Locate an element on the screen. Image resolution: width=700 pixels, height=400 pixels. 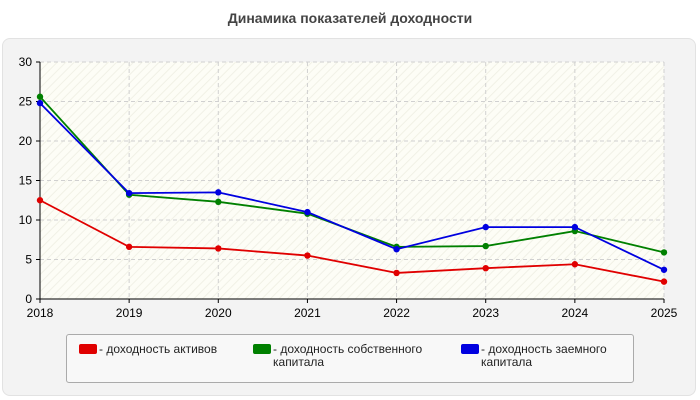
legend-label-equity: - доходность собственного капитала is located at coordinates (348, 355).